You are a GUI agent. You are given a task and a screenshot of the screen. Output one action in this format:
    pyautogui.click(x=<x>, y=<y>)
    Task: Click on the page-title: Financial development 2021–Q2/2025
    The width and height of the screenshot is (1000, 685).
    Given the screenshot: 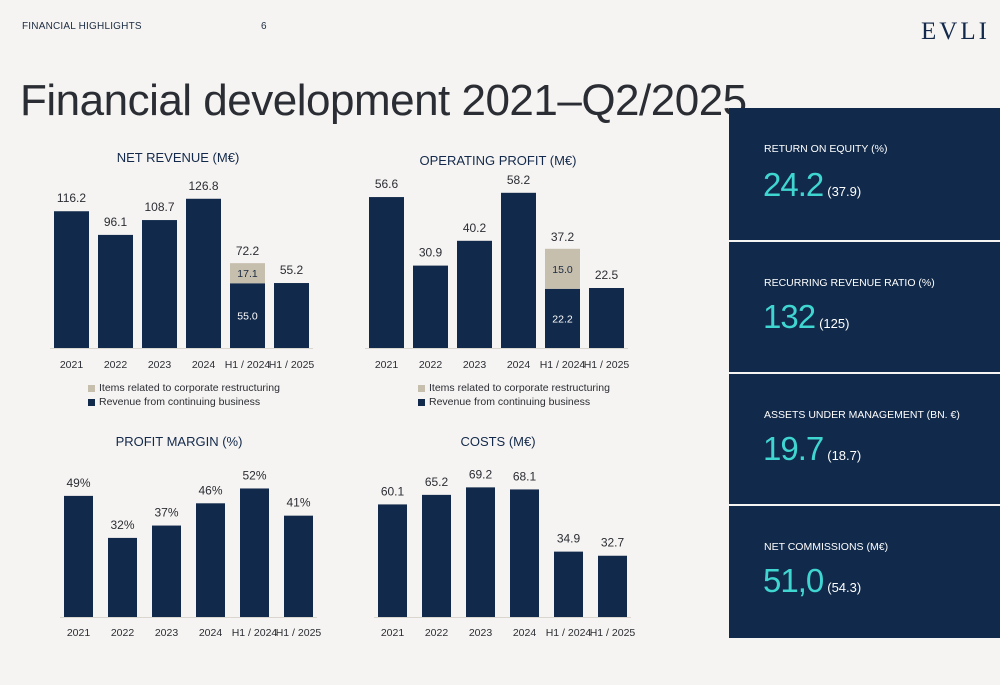 What is the action you would take?
    pyautogui.click(x=383, y=100)
    